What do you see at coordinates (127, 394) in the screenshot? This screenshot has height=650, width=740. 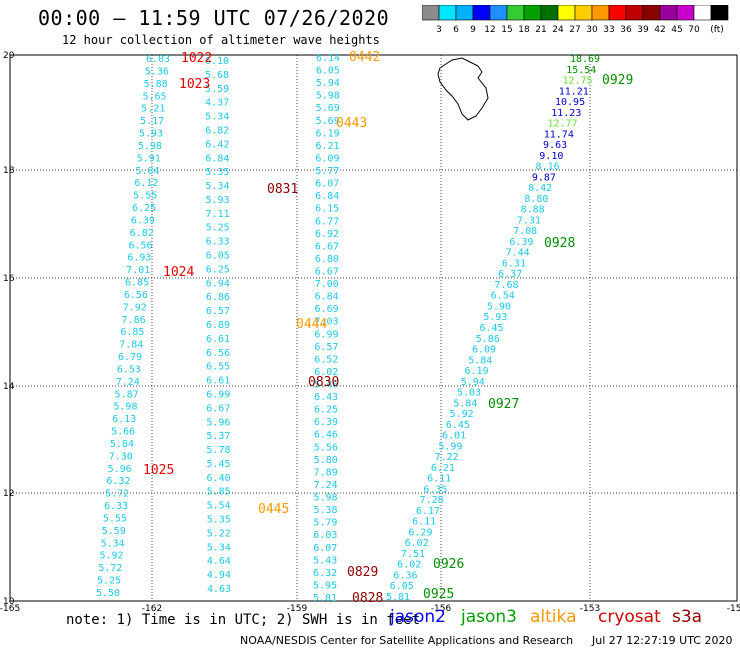 I see `track-a-value: 5.87` at bounding box center [127, 394].